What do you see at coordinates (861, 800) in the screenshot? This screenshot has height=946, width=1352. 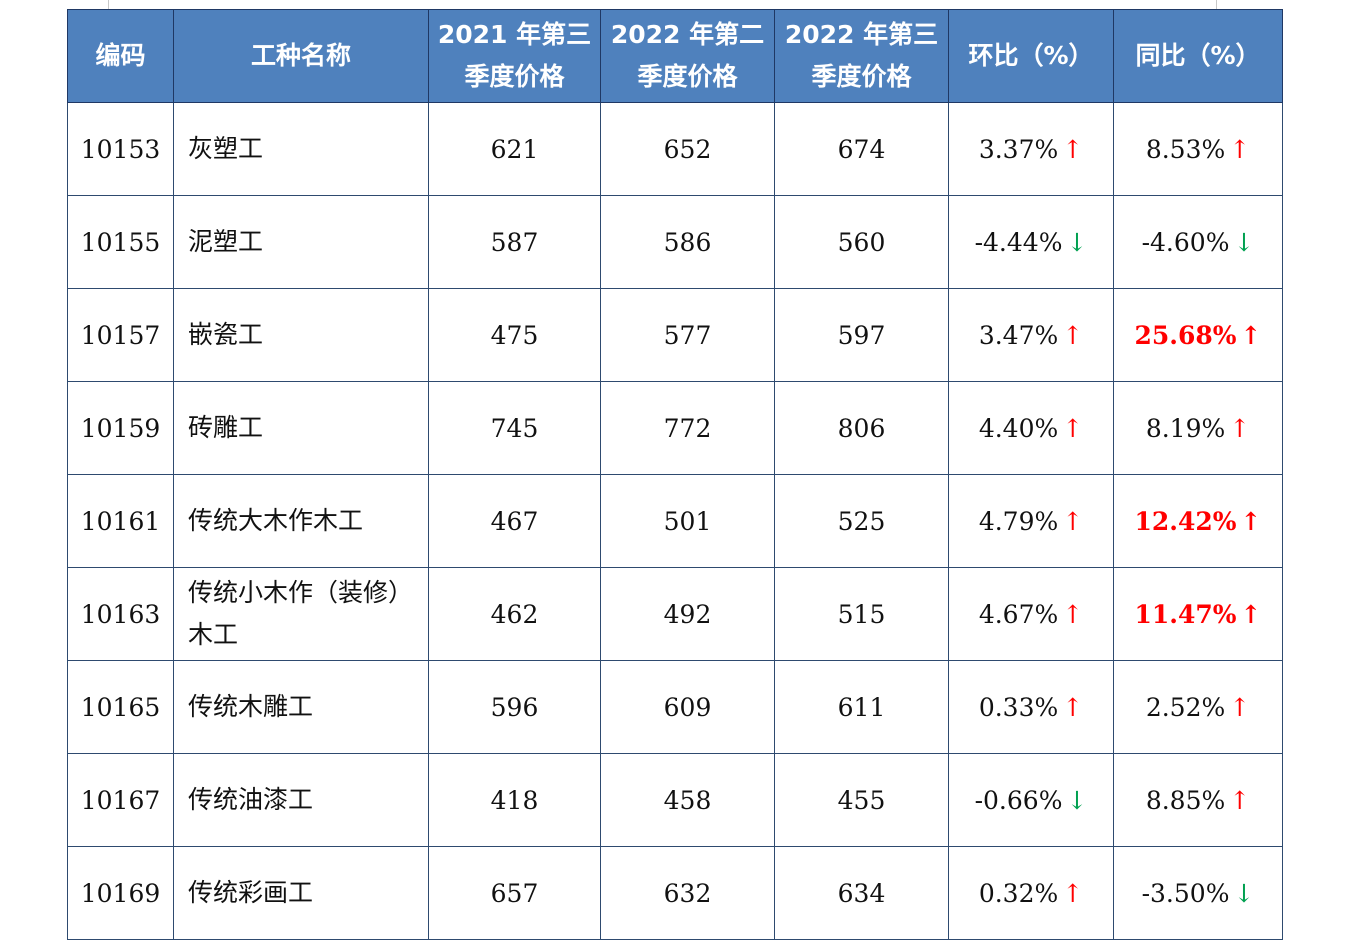 I see `price-2022-q3-cell: 455` at bounding box center [861, 800].